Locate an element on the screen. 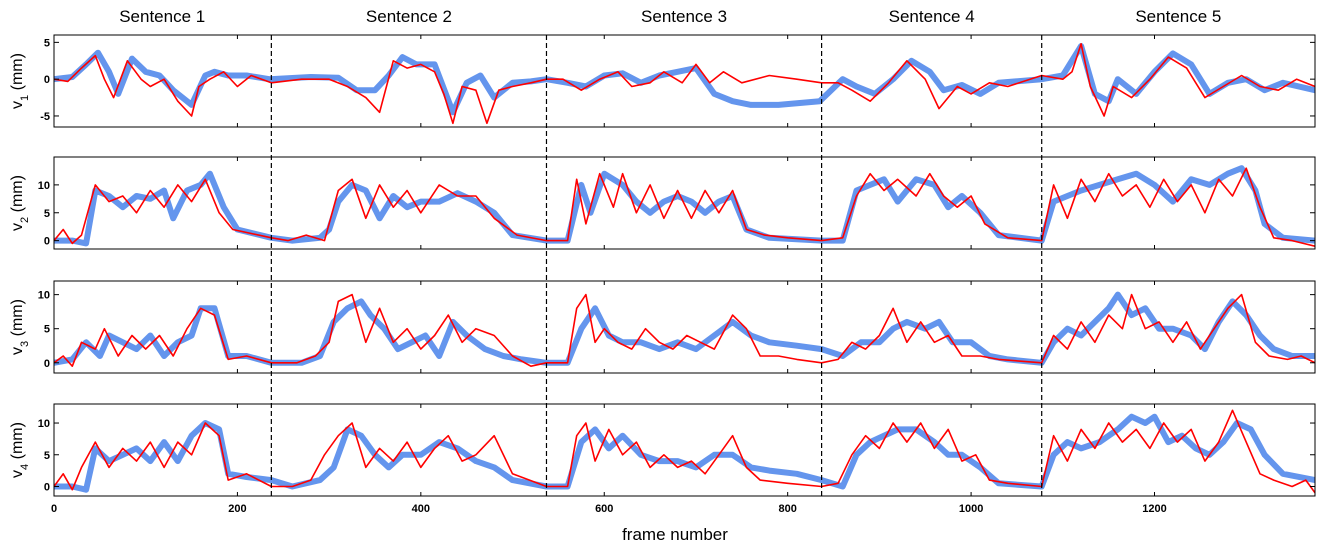 This screenshot has width=1330, height=544. x-tick-label: 600 is located at coordinates (604, 509).